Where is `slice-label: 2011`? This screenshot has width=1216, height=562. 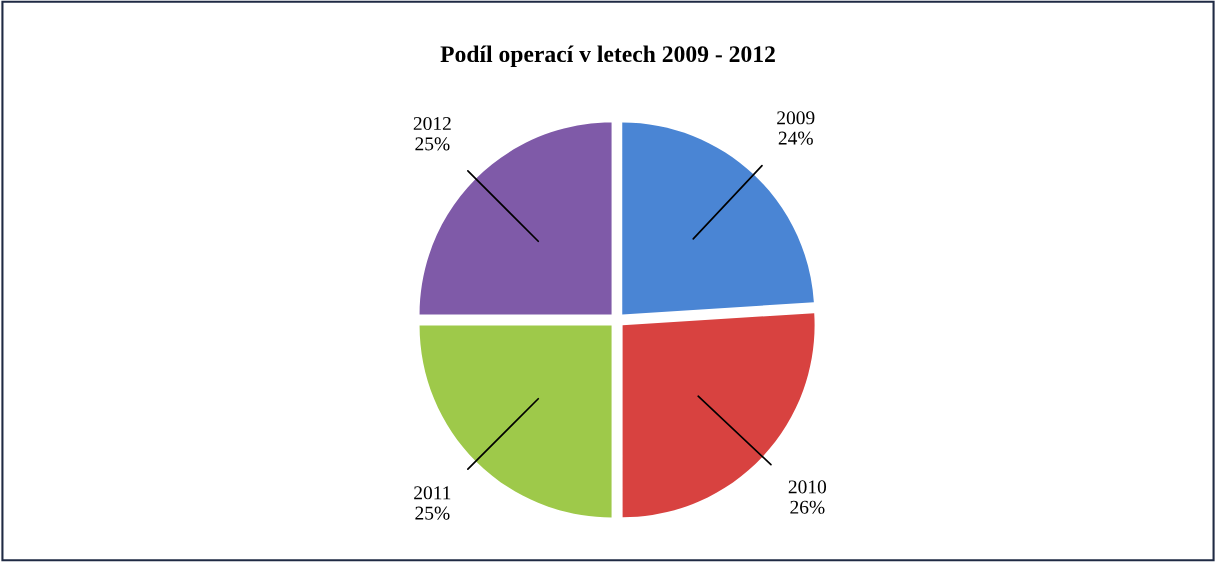
slice-label: 2011 is located at coordinates (432, 493).